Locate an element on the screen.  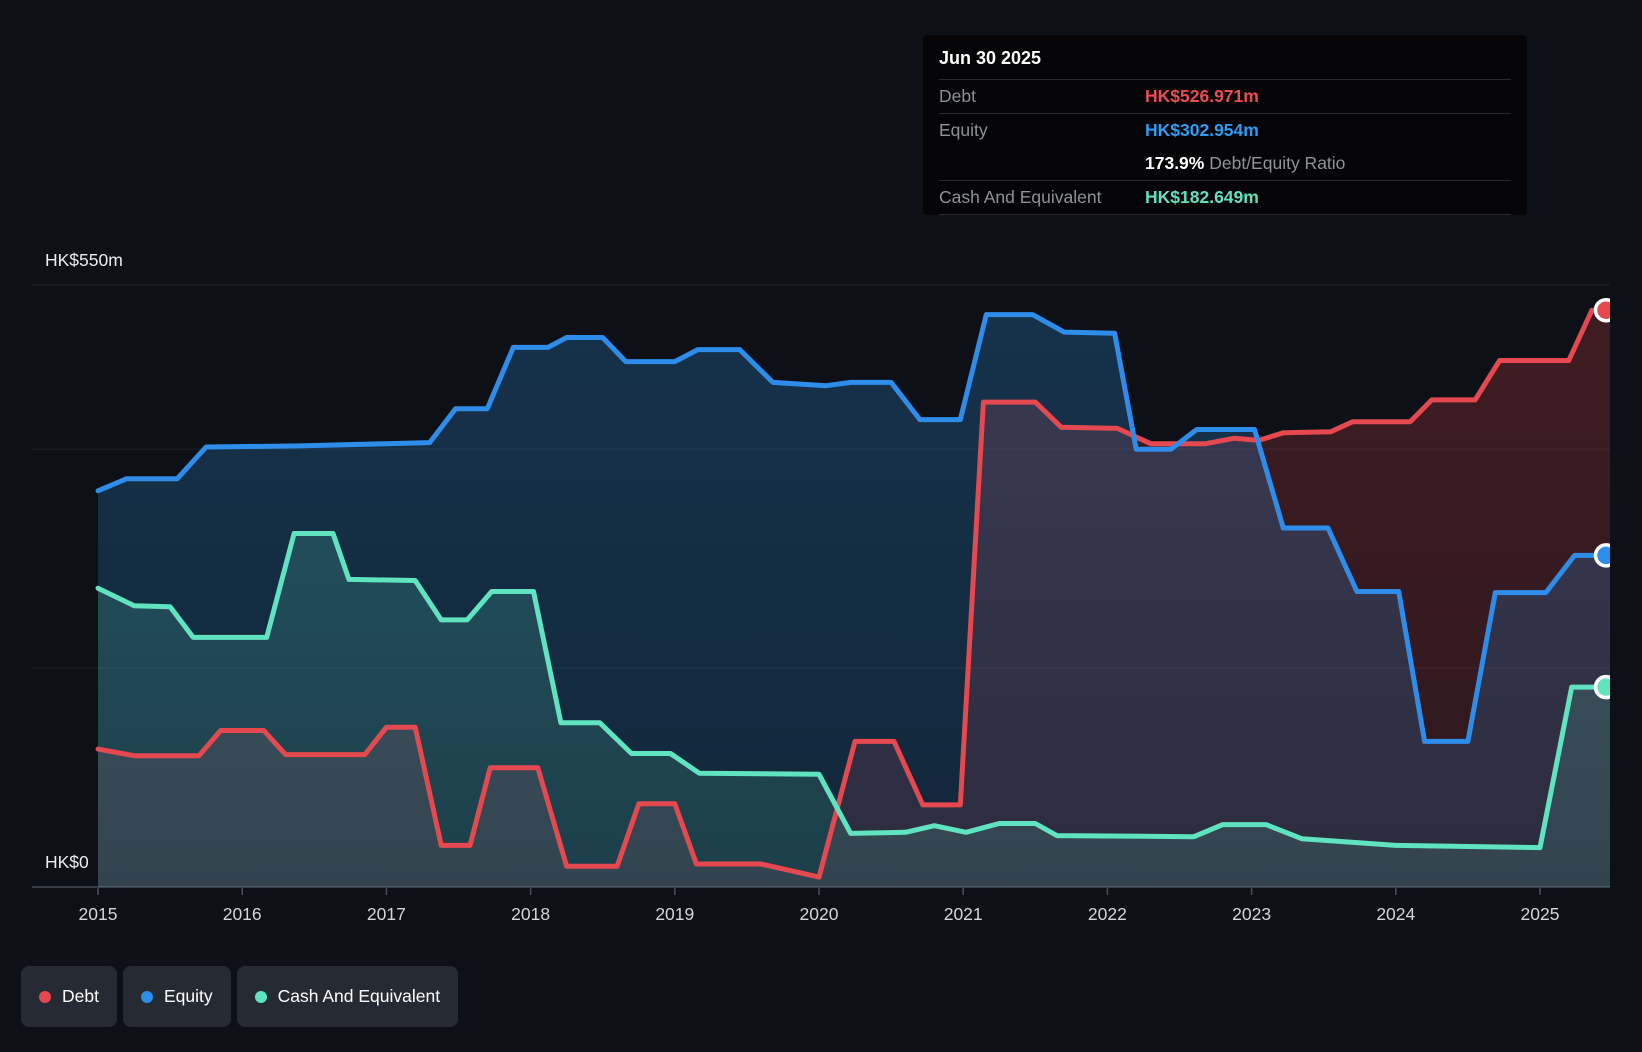
y-axis-label-550: HK$550m is located at coordinates (84, 260).